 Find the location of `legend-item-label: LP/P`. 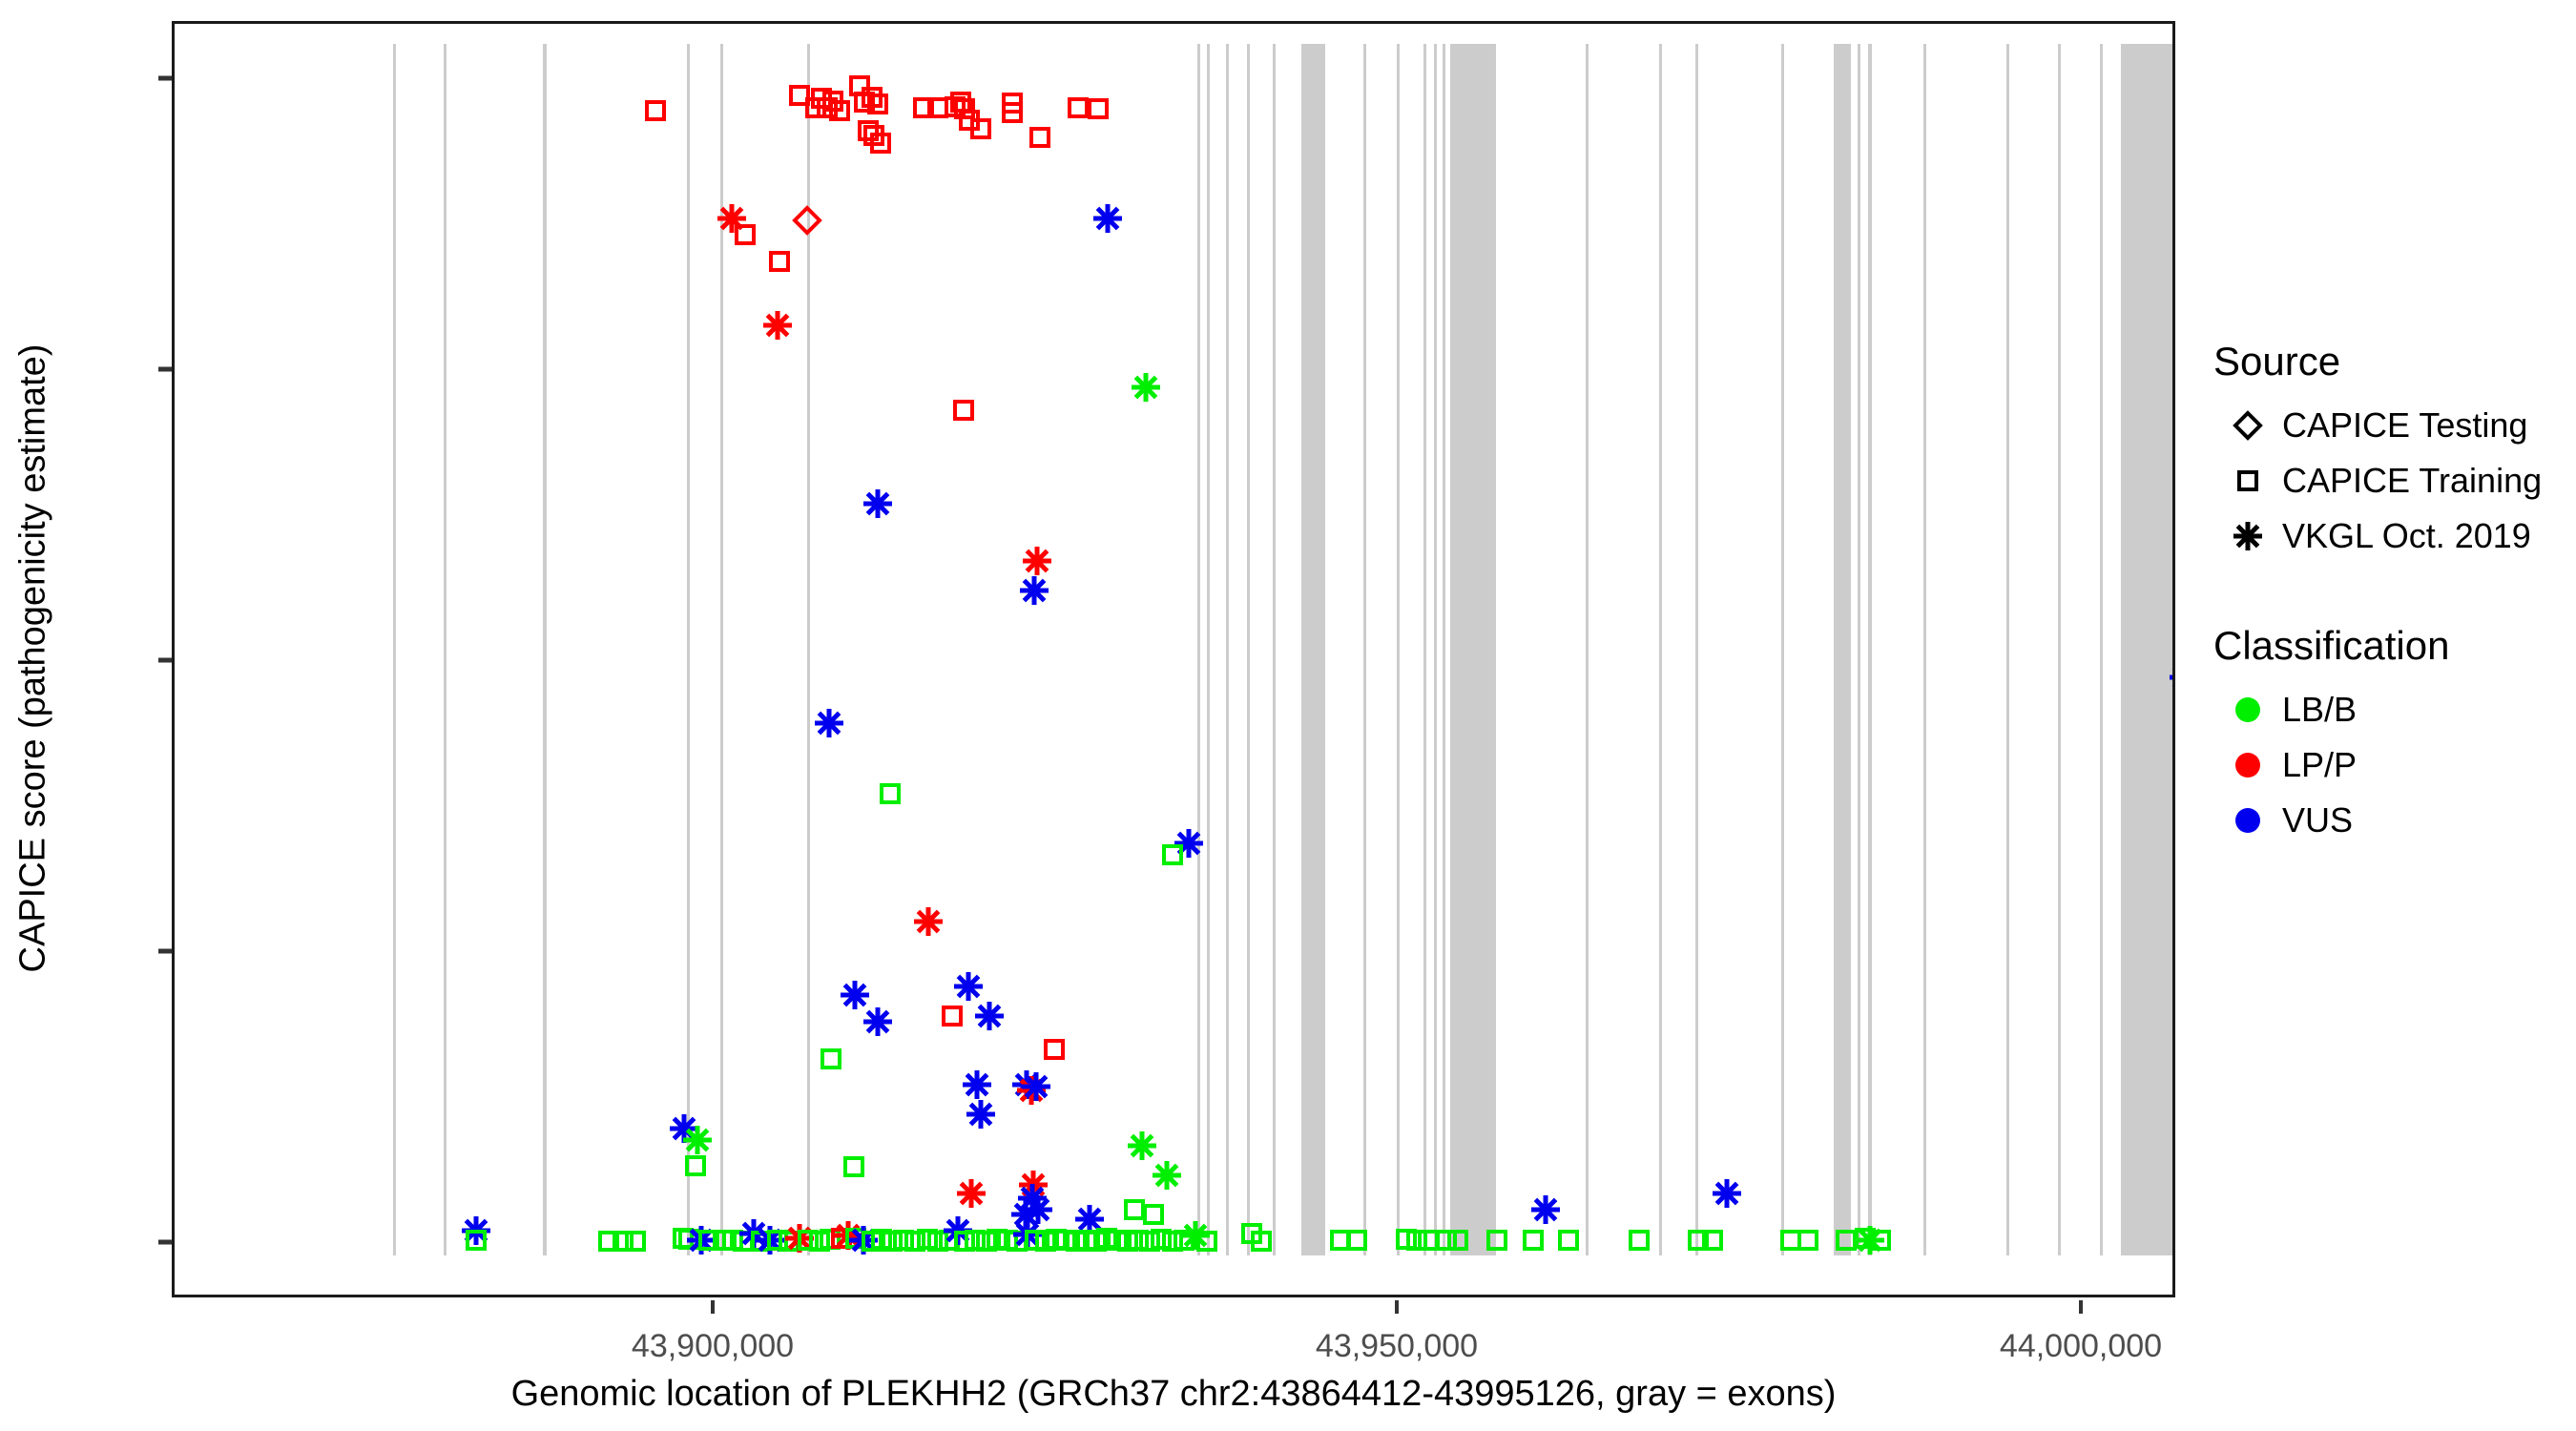

legend-item-label: LP/P is located at coordinates (2320, 764).